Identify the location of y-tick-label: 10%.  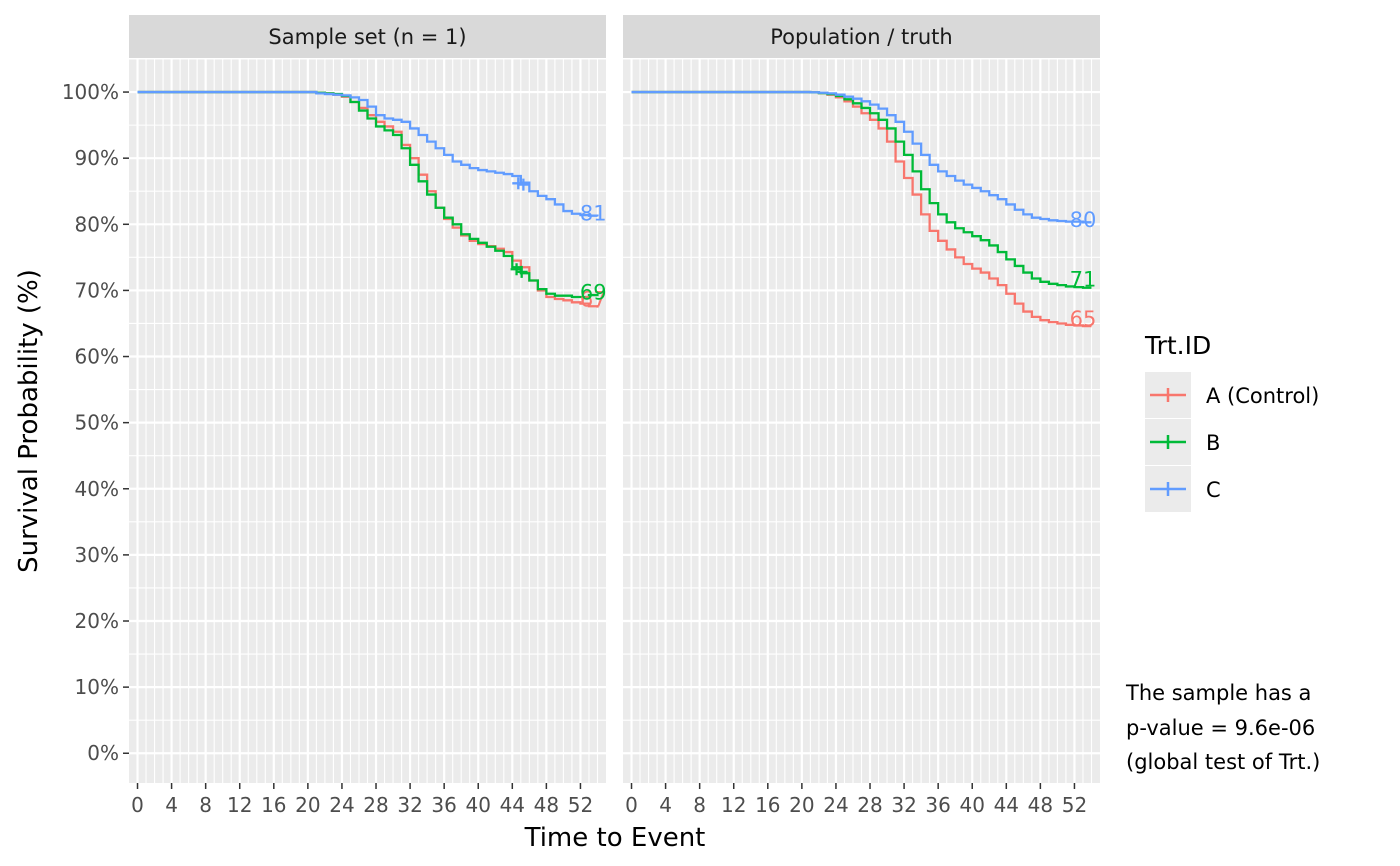
(97, 687).